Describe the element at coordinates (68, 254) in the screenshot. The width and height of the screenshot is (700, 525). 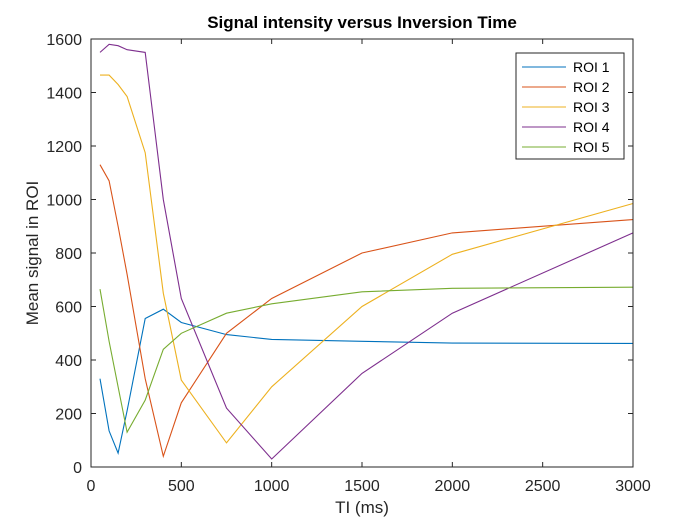
I see `y-tick-label: 800` at that location.